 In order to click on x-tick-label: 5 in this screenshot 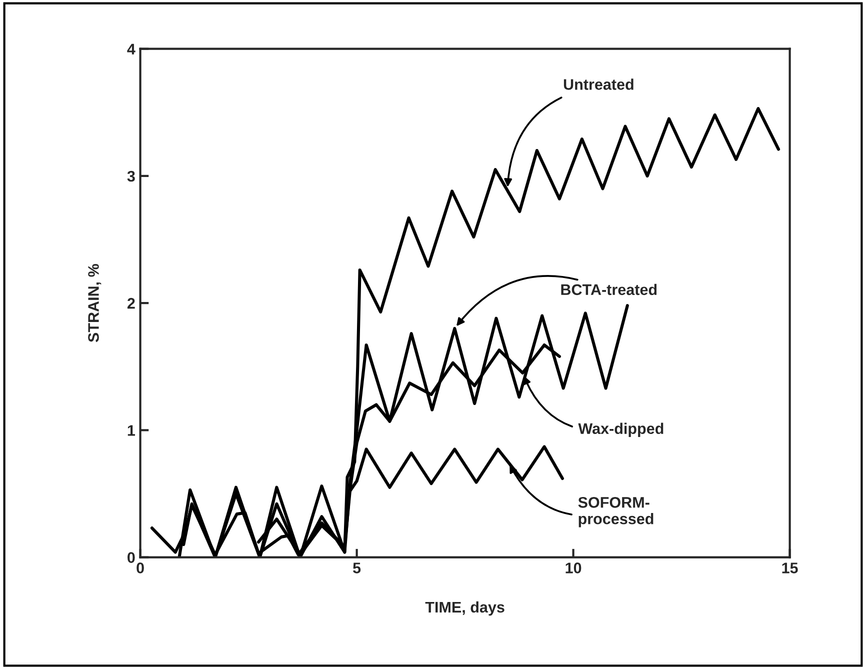, I will do `click(357, 568)`.